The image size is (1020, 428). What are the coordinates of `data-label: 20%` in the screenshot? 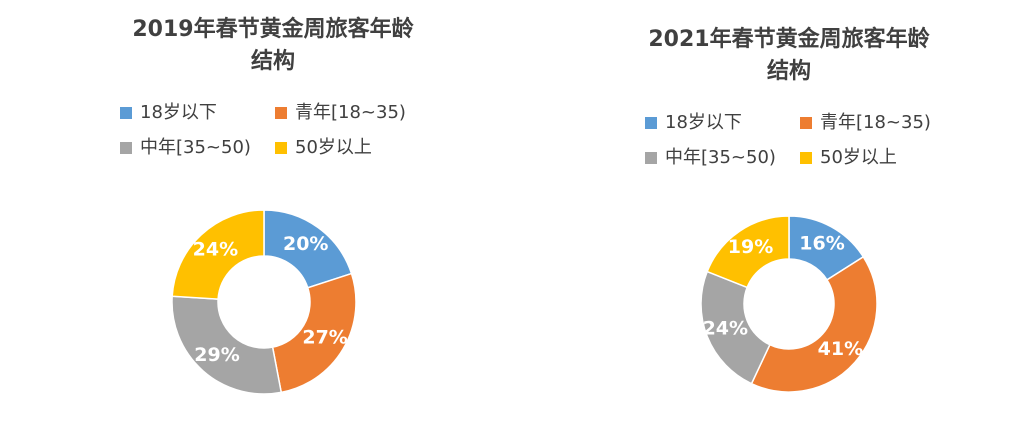 It's located at (305, 244).